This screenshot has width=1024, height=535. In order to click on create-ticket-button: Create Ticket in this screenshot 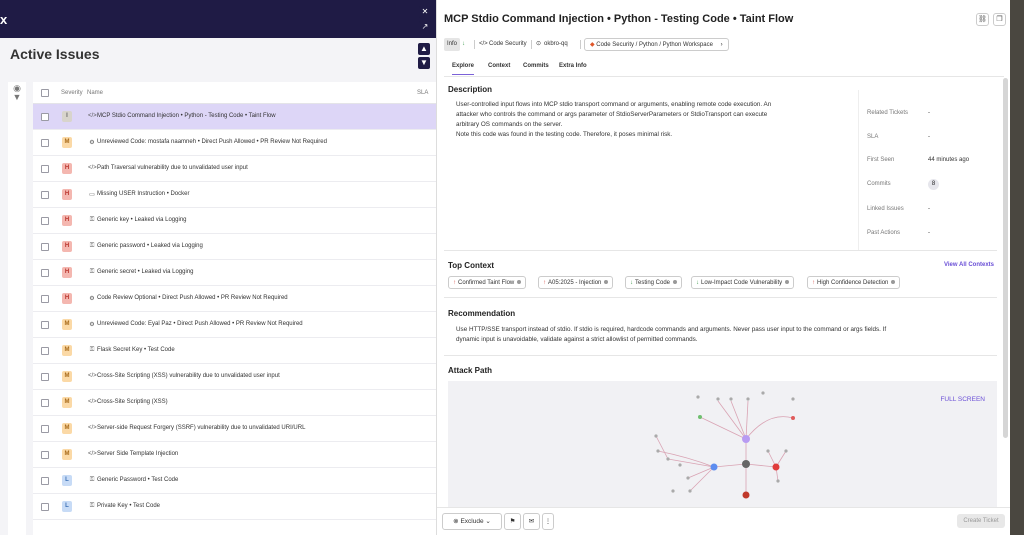, I will do `click(981, 521)`.